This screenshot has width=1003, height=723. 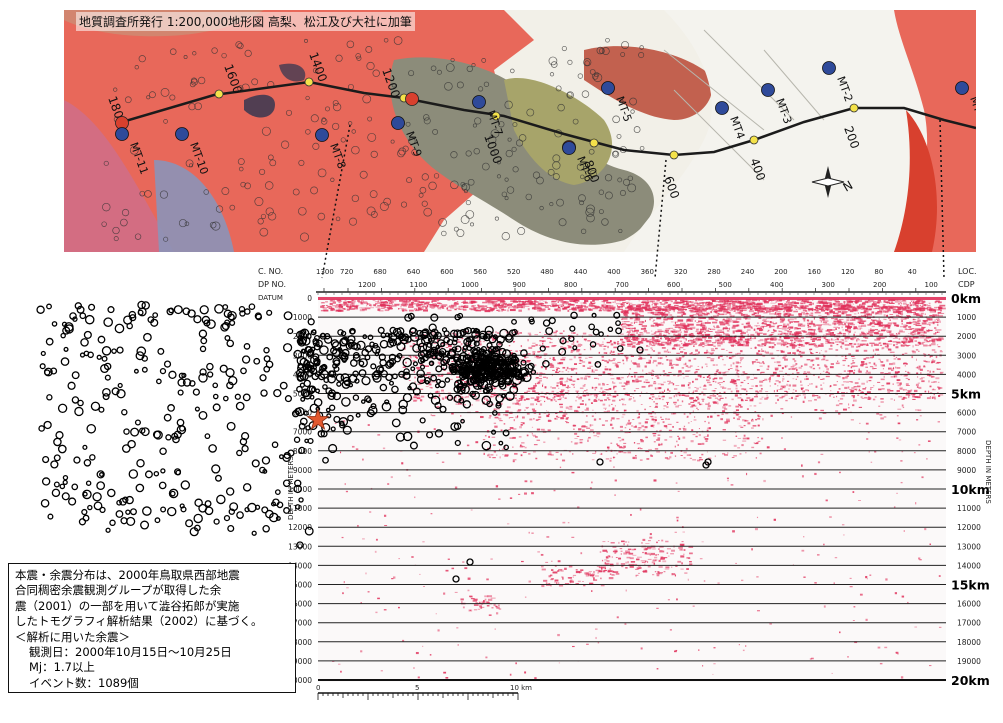 What do you see at coordinates (346, 272) in the screenshot?
I see `cno-tick: 720` at bounding box center [346, 272].